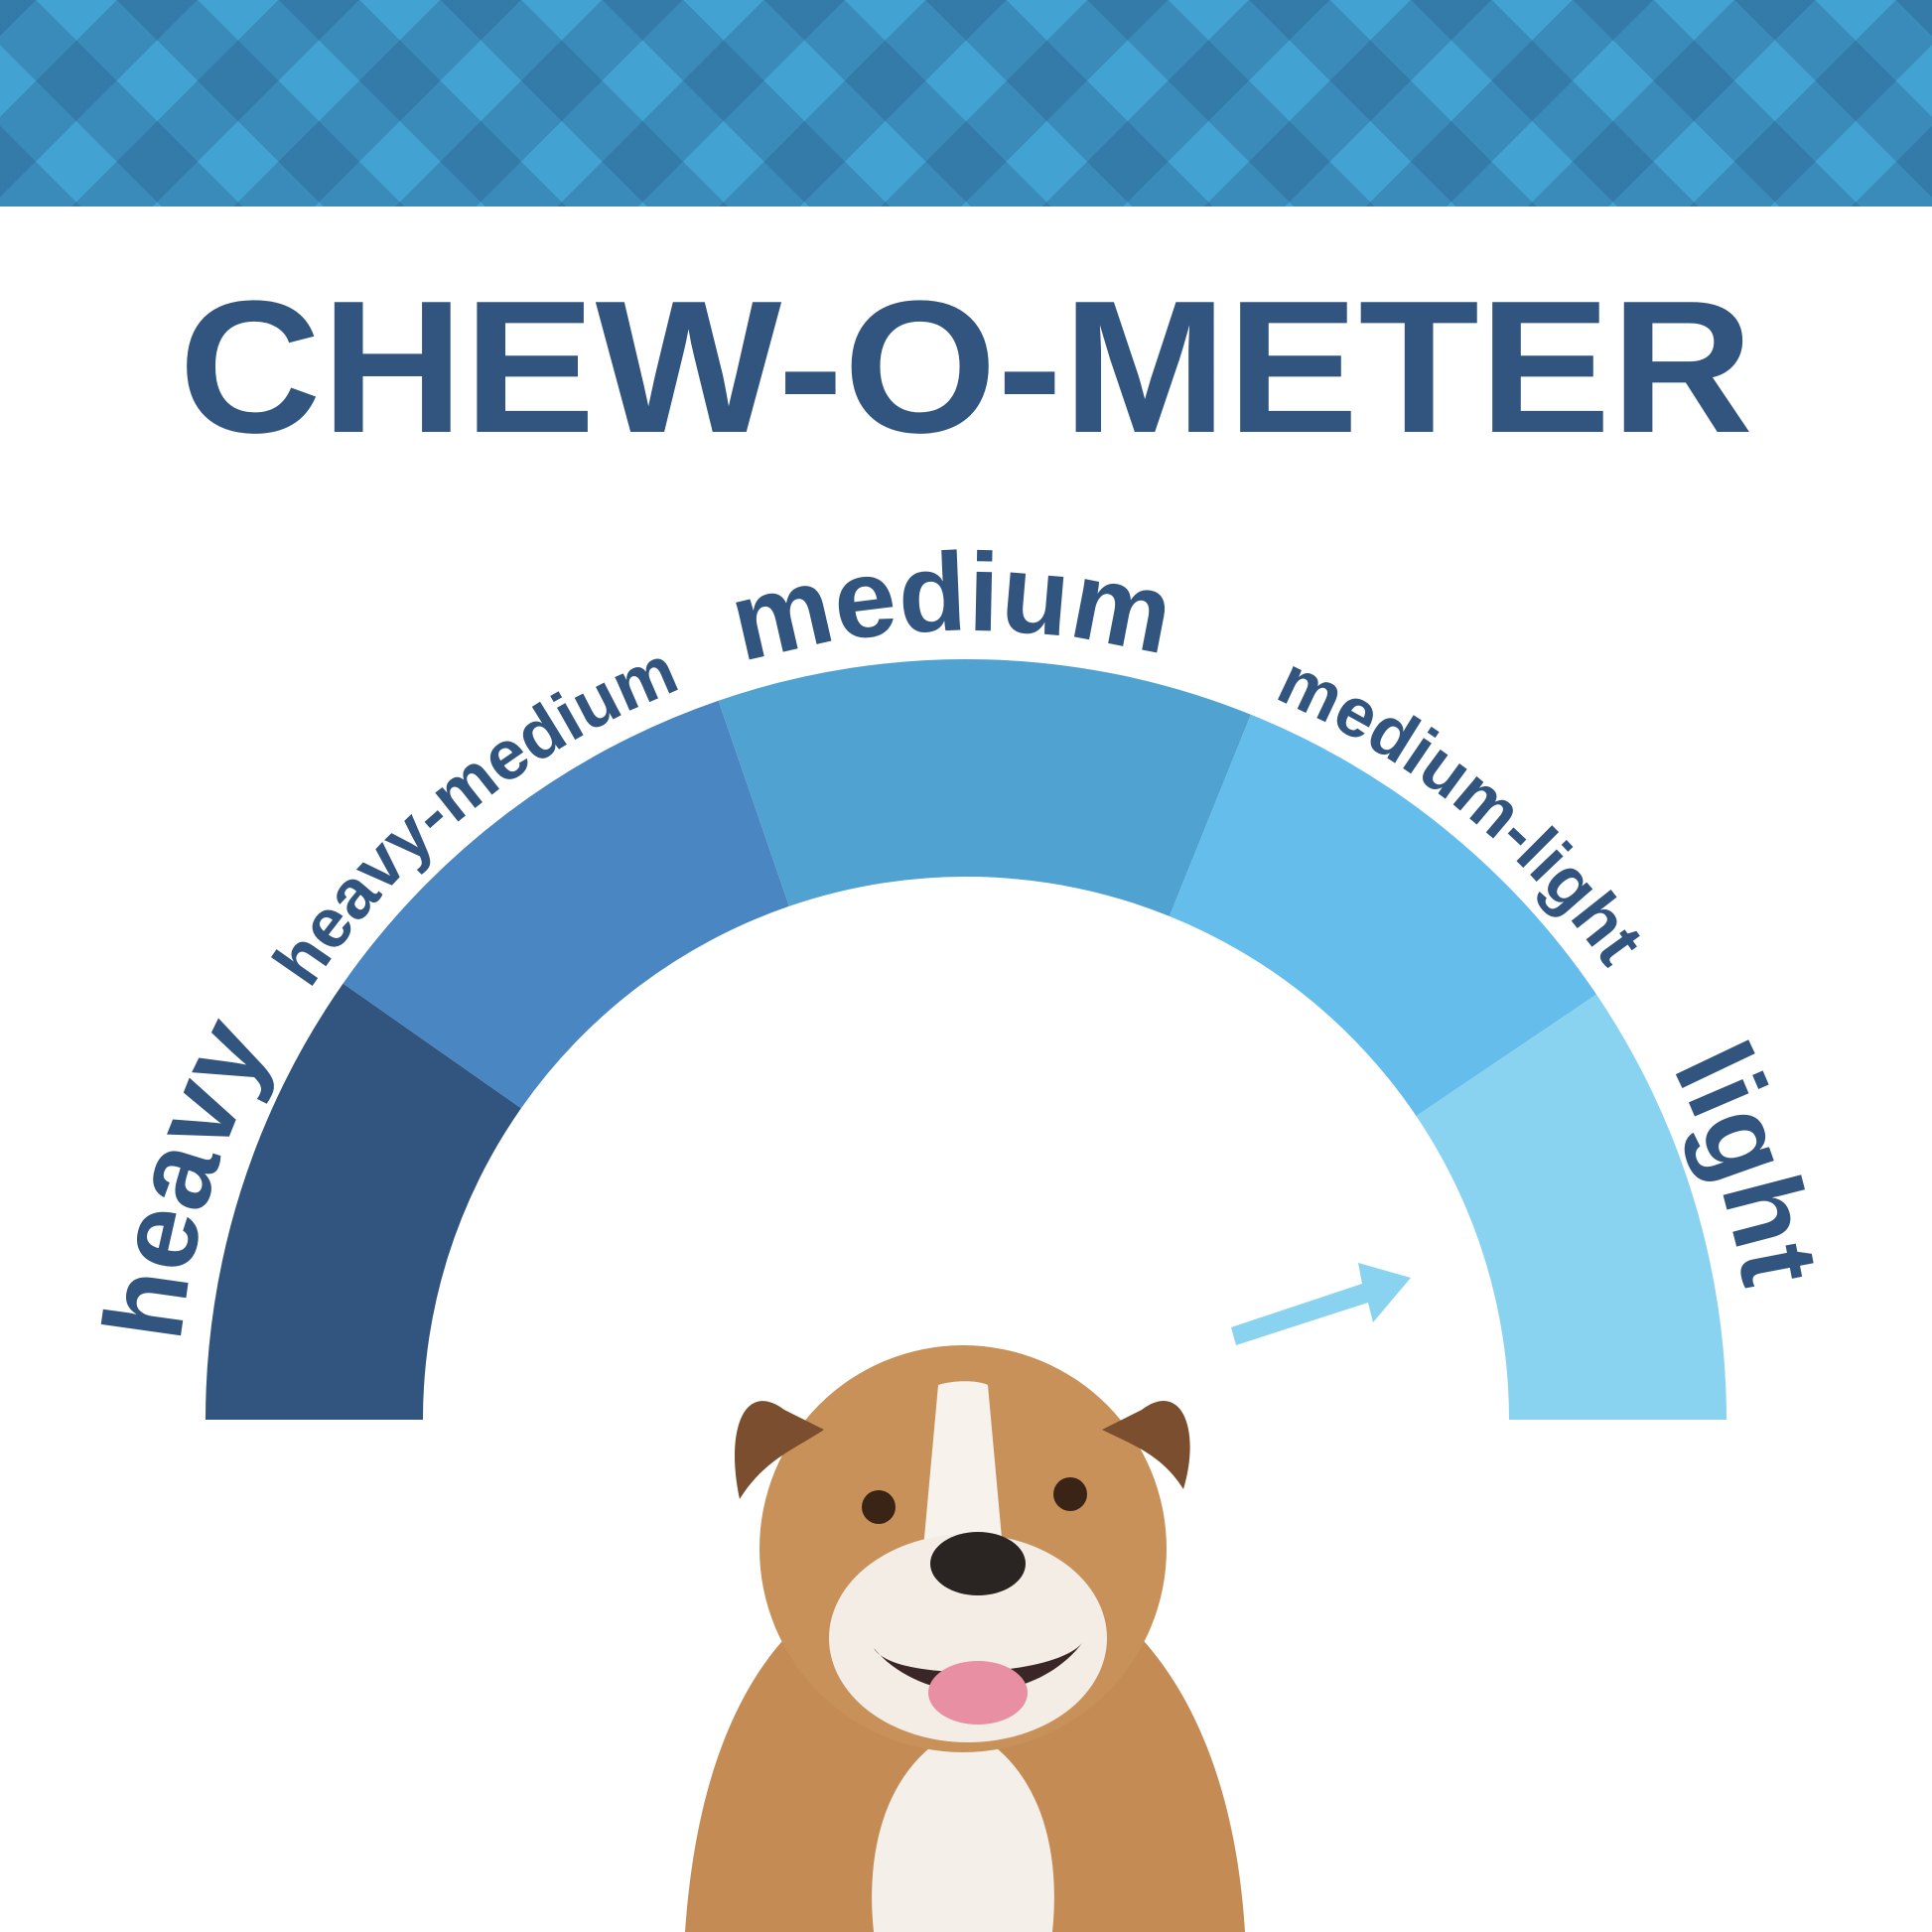 This screenshot has width=1932, height=1932. What do you see at coordinates (965, 1639) in the screenshot?
I see `bulldog-image` at bounding box center [965, 1639].